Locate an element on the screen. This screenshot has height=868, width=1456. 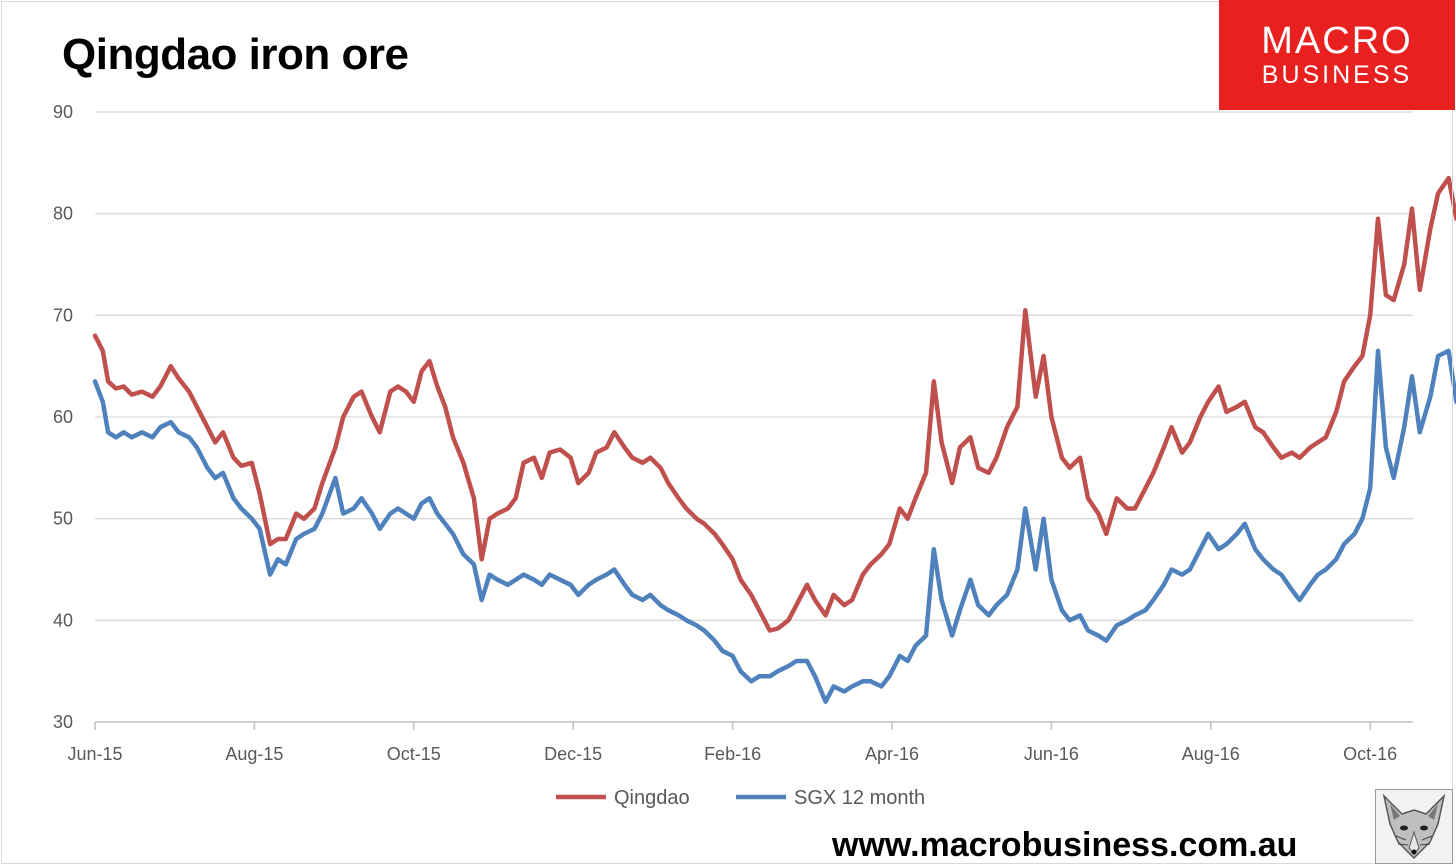
logo-line-2: BUSINESS is located at coordinates (1337, 75).